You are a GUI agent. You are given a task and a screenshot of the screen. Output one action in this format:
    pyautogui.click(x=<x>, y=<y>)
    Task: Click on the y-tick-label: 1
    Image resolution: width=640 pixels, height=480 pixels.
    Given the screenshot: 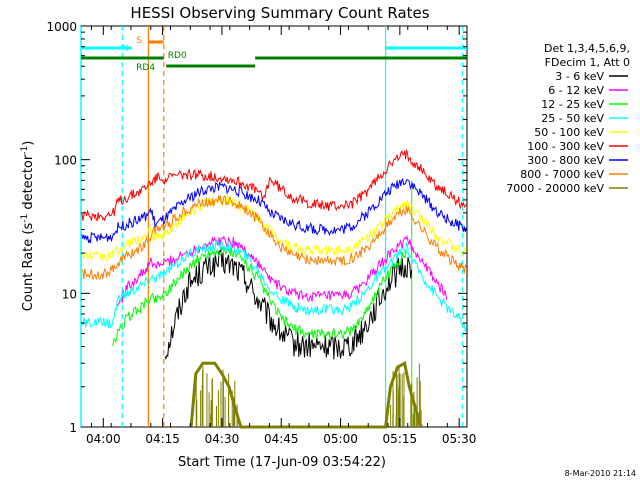 What is the action you would take?
    pyautogui.click(x=73, y=428)
    